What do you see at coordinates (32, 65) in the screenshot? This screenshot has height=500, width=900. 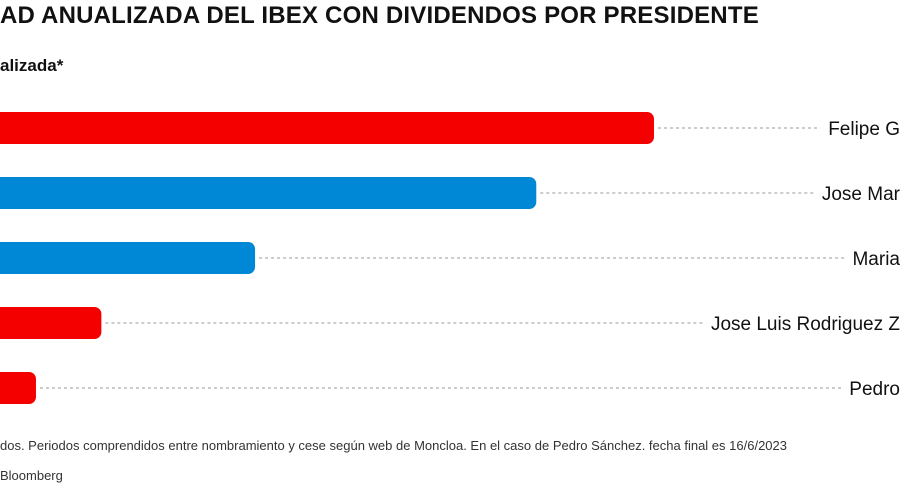 I see `chart-subtitle: alizada*` at bounding box center [32, 65].